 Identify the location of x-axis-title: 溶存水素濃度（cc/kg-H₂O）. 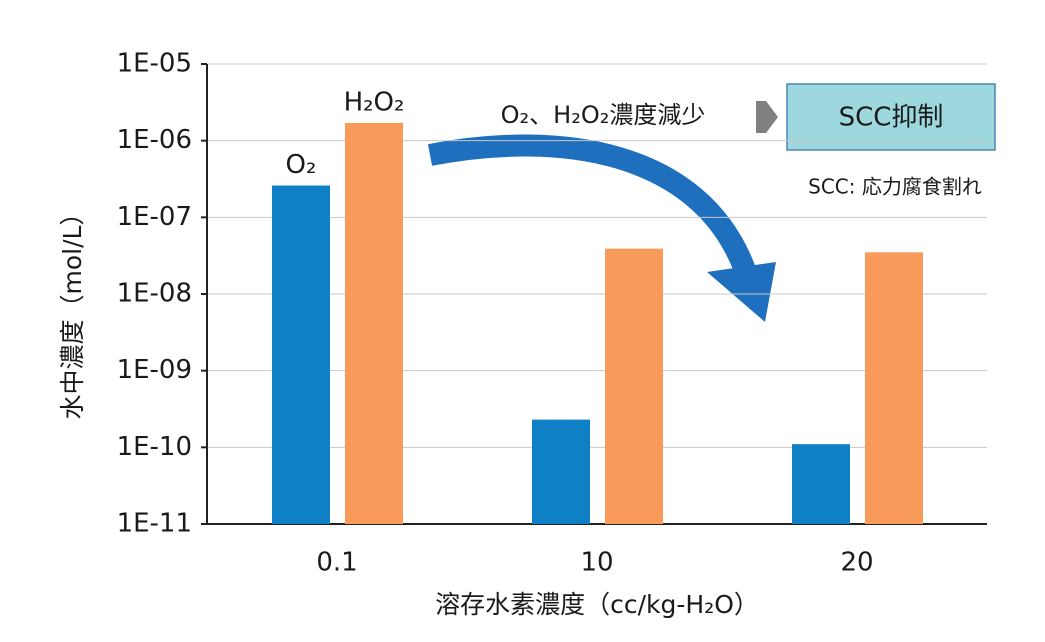
(597, 604).